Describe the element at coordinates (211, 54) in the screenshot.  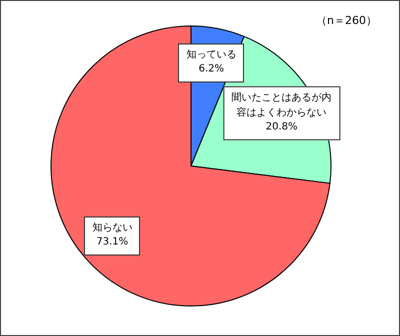
I see `slice-label: 知っている` at that location.